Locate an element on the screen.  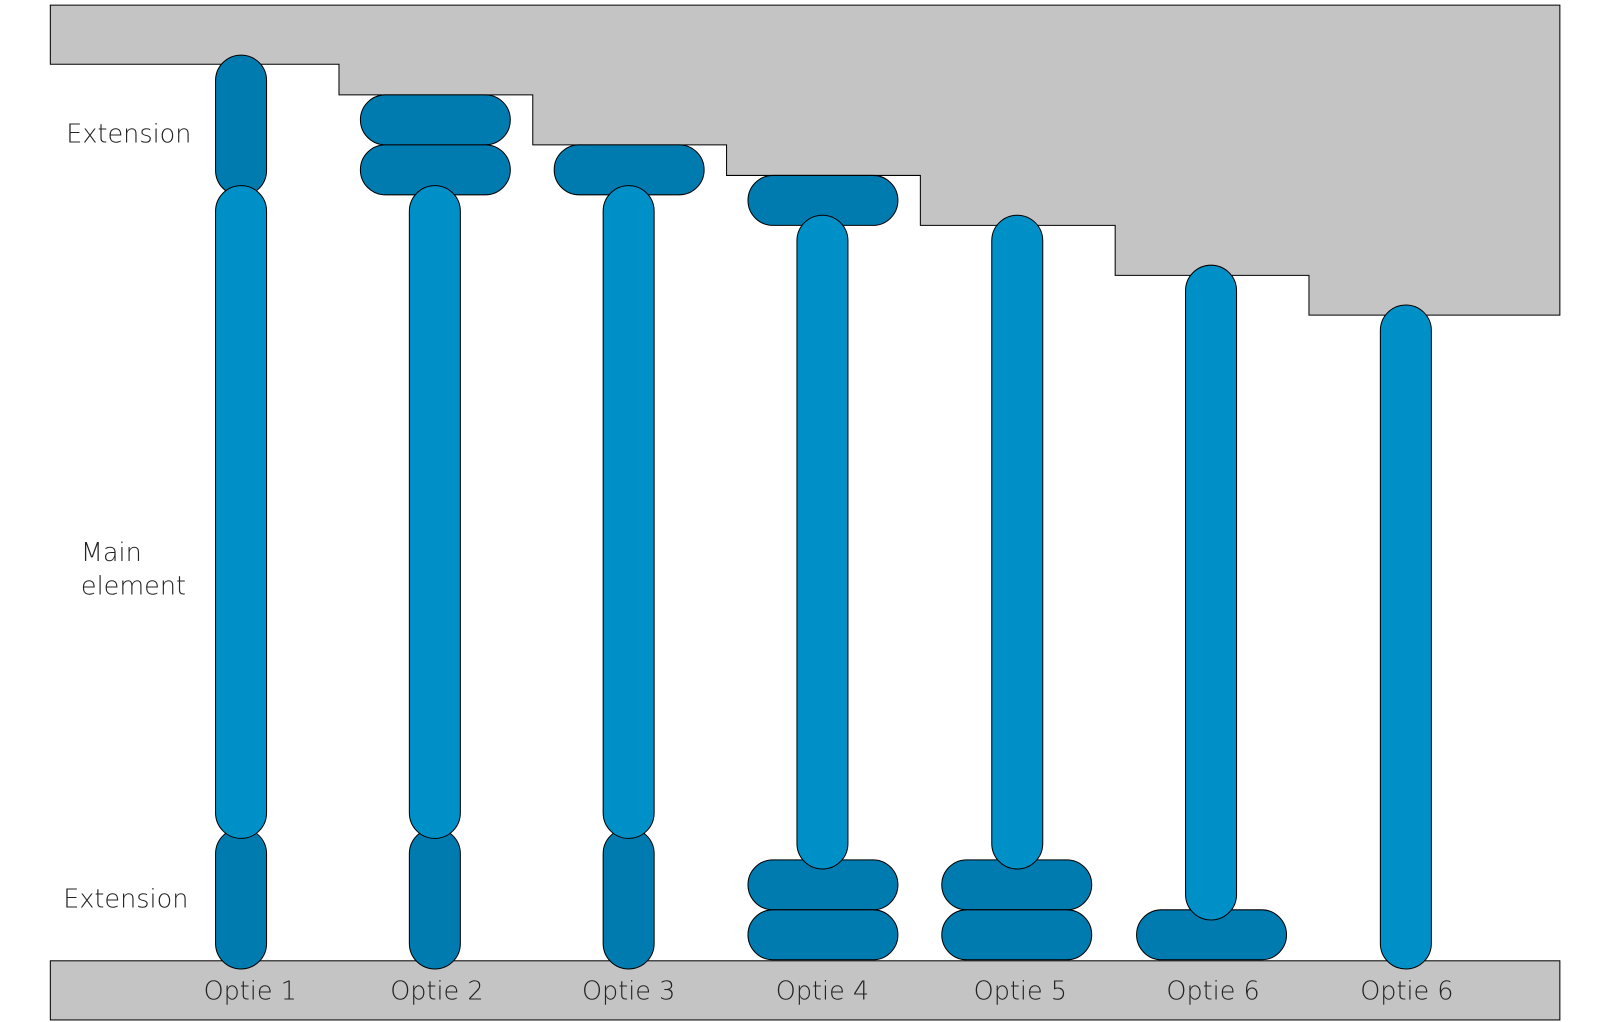
label: element is located at coordinates (133, 586).